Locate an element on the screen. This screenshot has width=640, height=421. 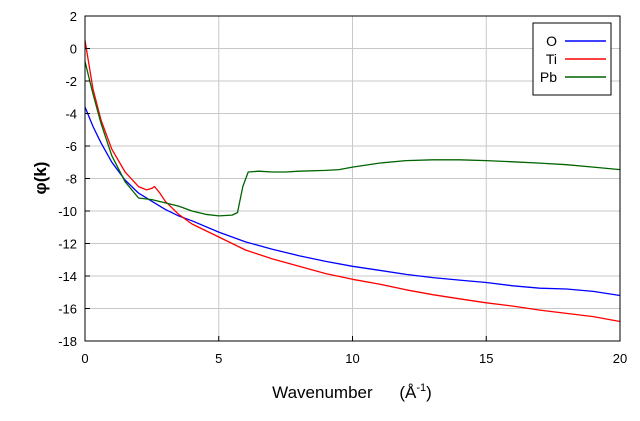
y-tick-label: -6 is located at coordinates (71, 146).